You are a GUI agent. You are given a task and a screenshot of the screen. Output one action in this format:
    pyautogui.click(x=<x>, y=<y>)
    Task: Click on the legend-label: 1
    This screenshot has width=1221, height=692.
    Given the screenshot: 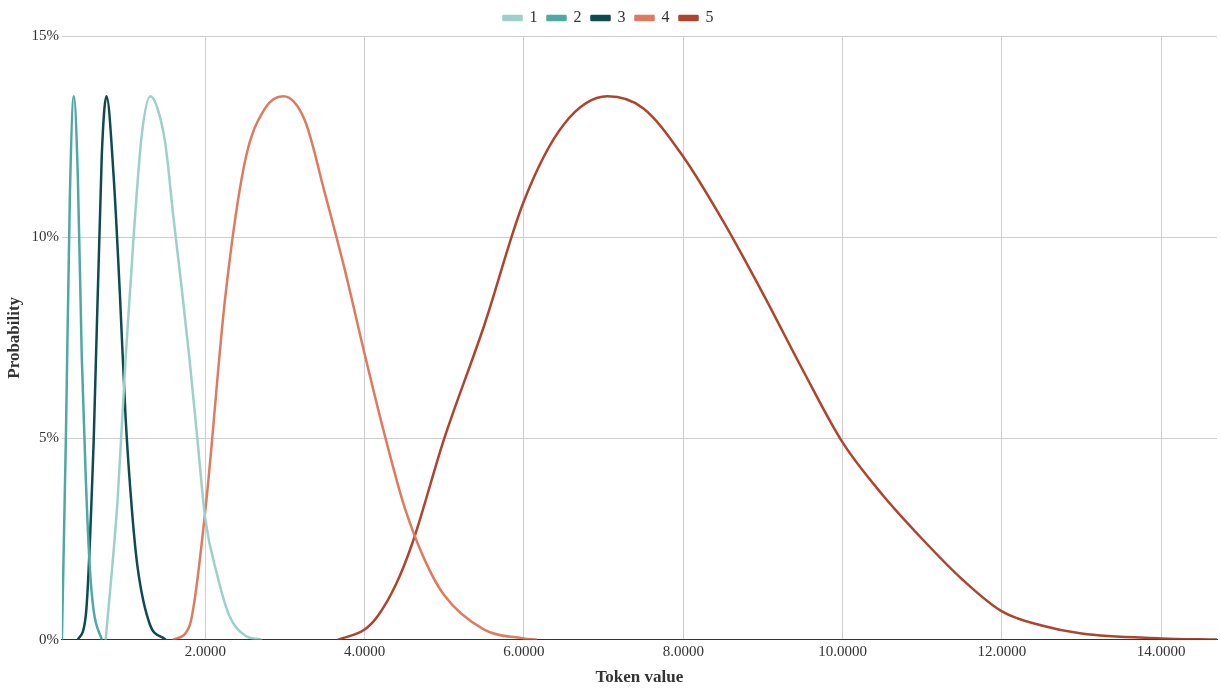 What is the action you would take?
    pyautogui.click(x=533, y=17)
    